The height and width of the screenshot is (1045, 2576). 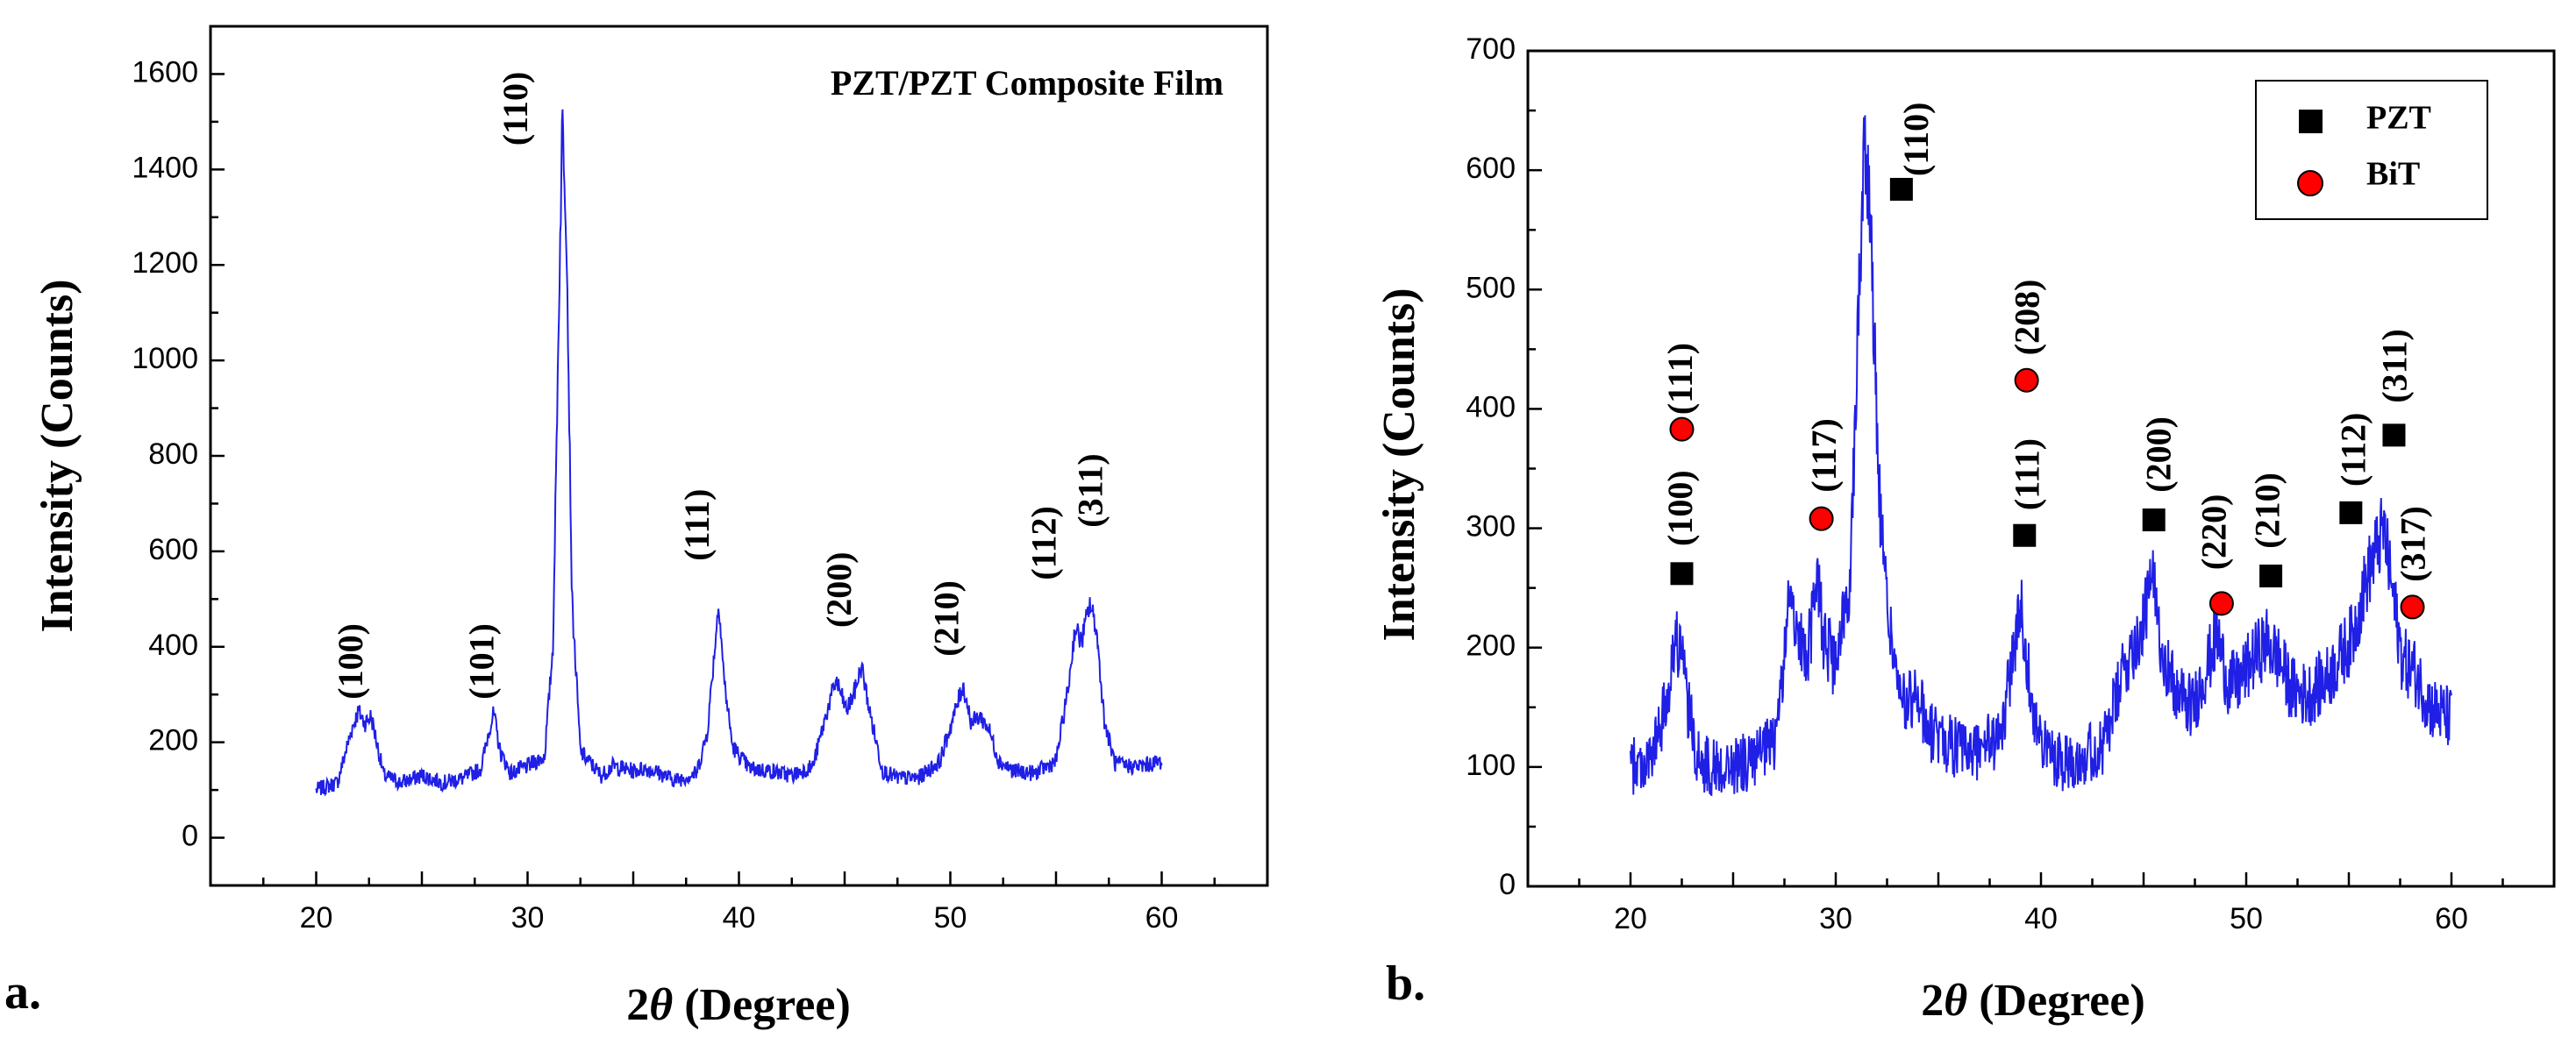 I want to click on panel-a-y-label: Intensity (Counts), so click(x=57, y=455).